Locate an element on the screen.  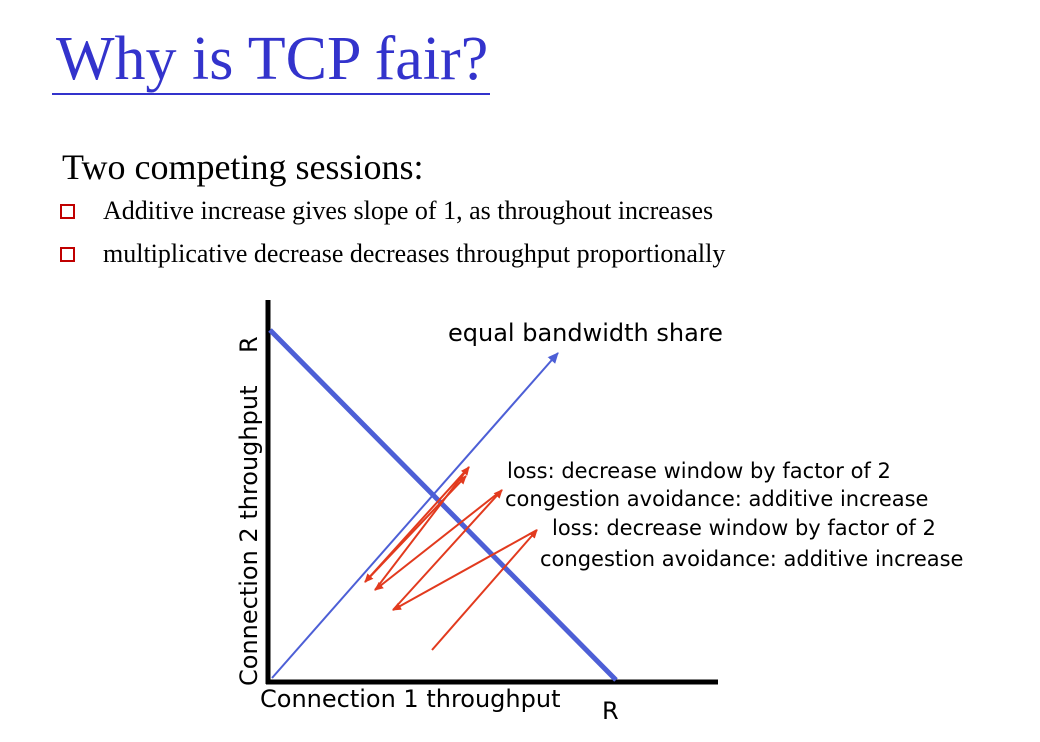
annotation-loss-2: loss: decrease window by factor of 2 is located at coordinates (744, 528).